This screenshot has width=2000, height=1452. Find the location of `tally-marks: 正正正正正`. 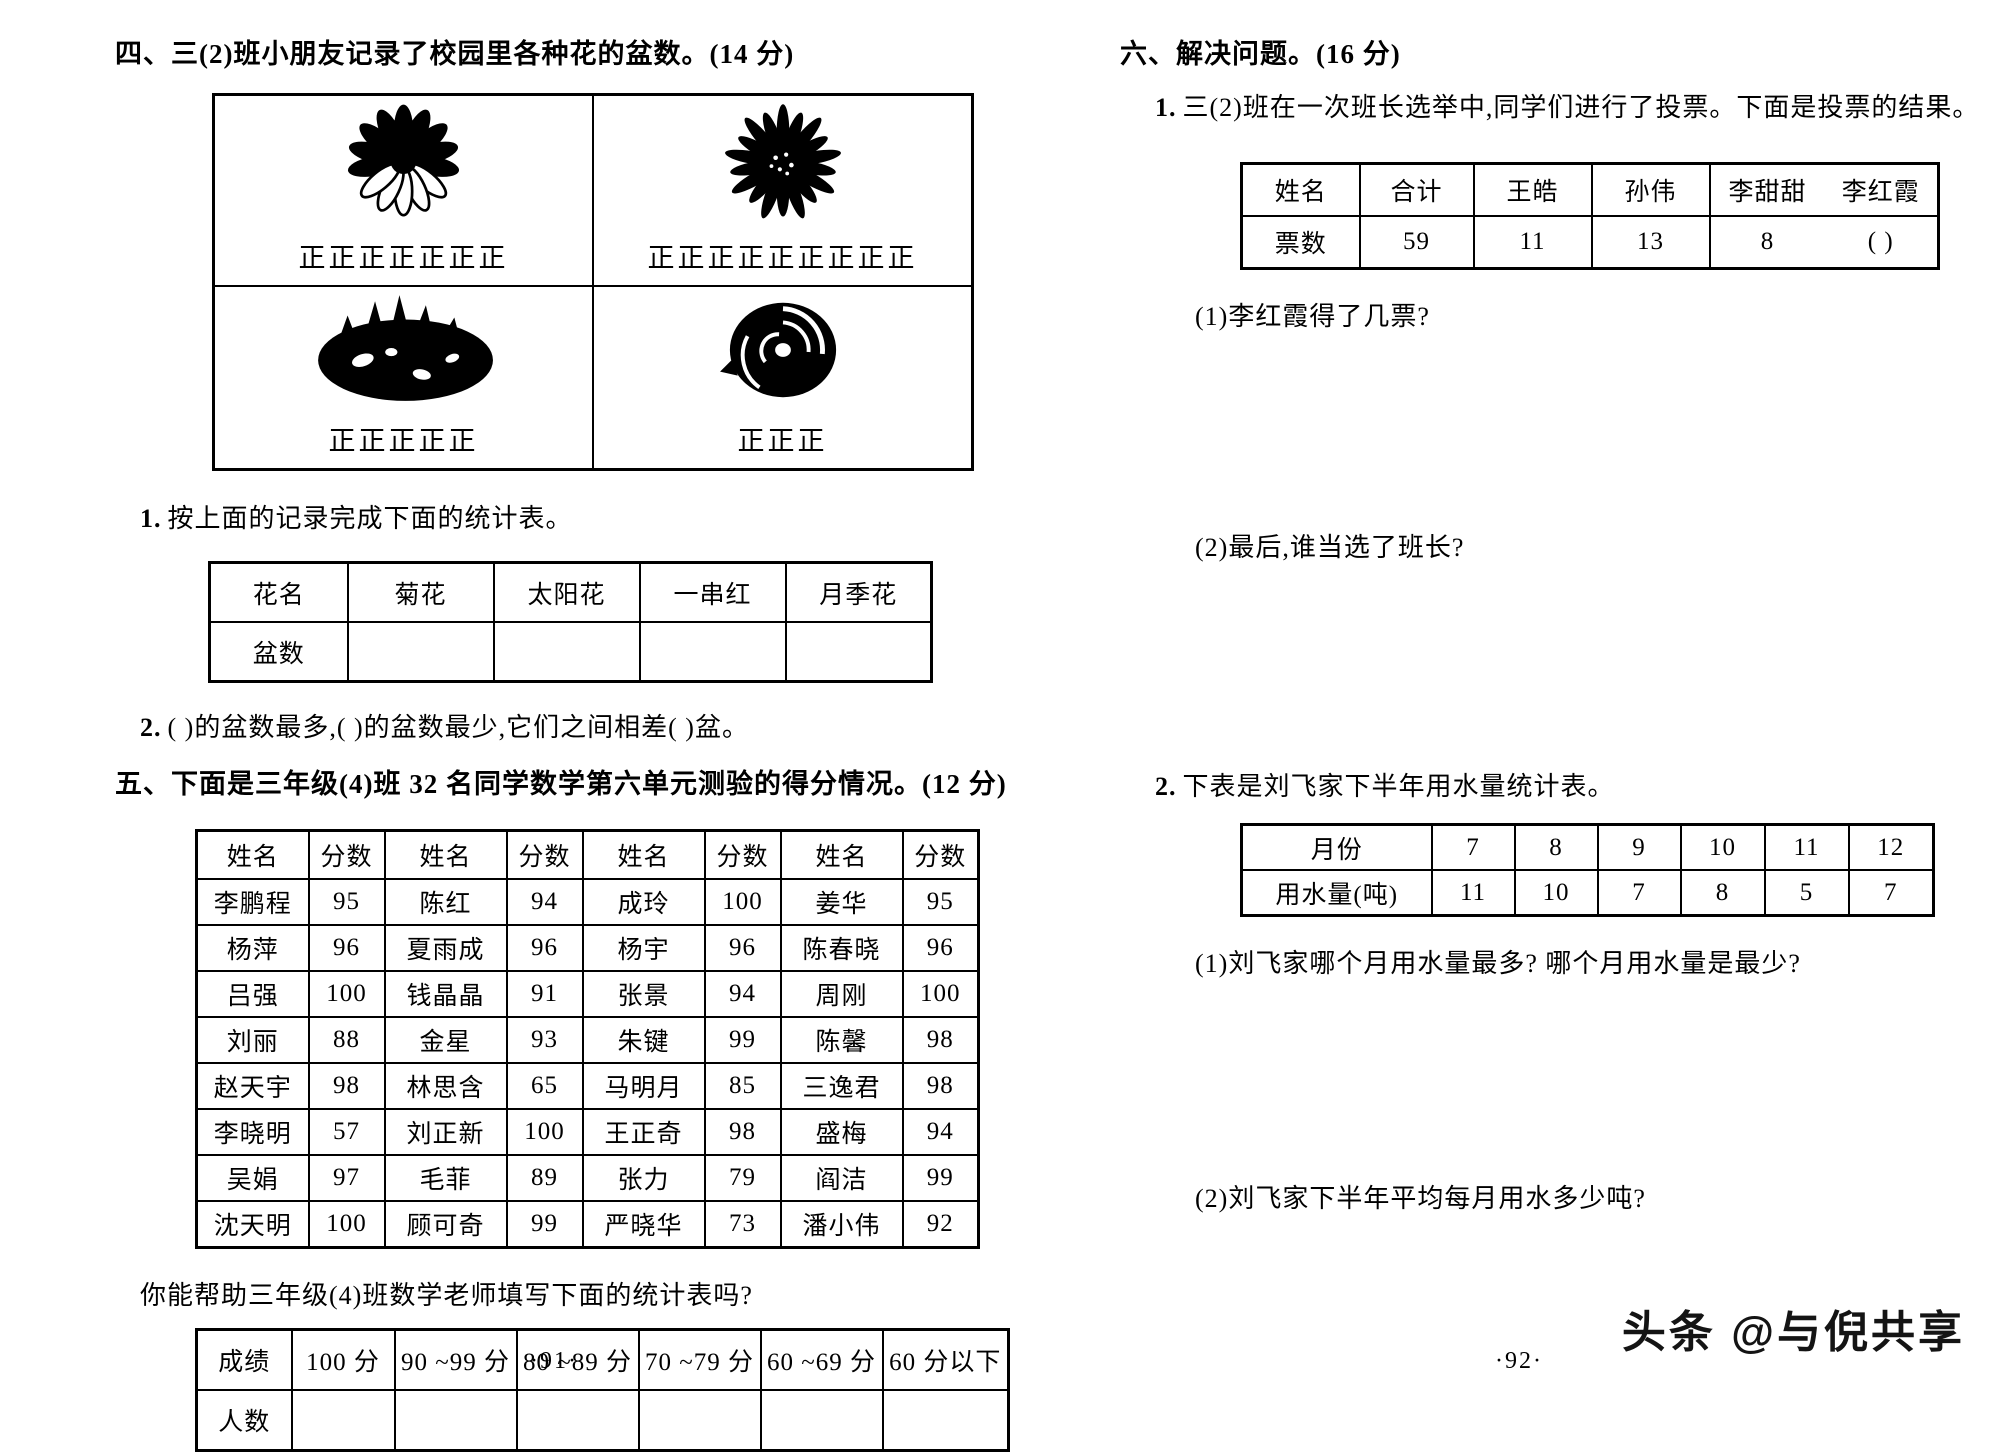

tally-marks: 正正正正正 is located at coordinates (403, 441).